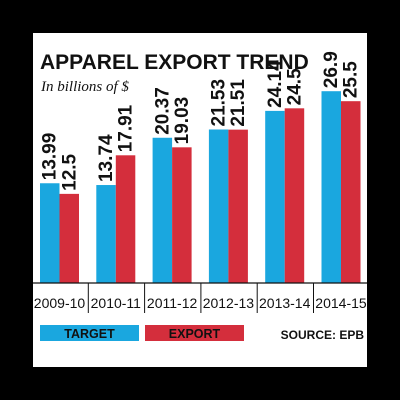  Describe the element at coordinates (331, 69) in the screenshot. I see `value-label-target-2014-15: 26.9` at that location.